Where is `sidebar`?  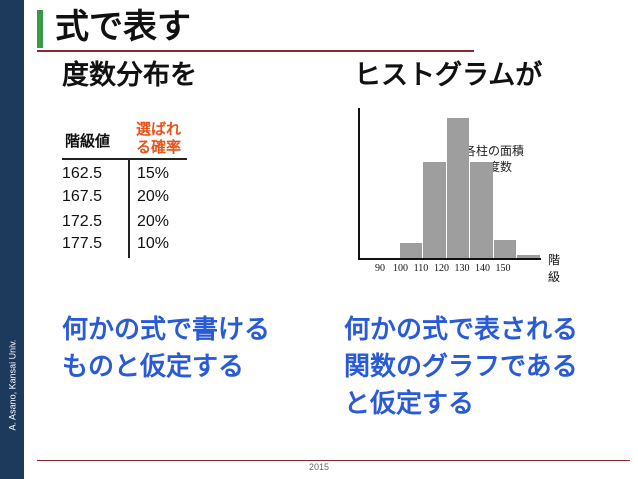
sidebar is located at coordinates (12, 239).